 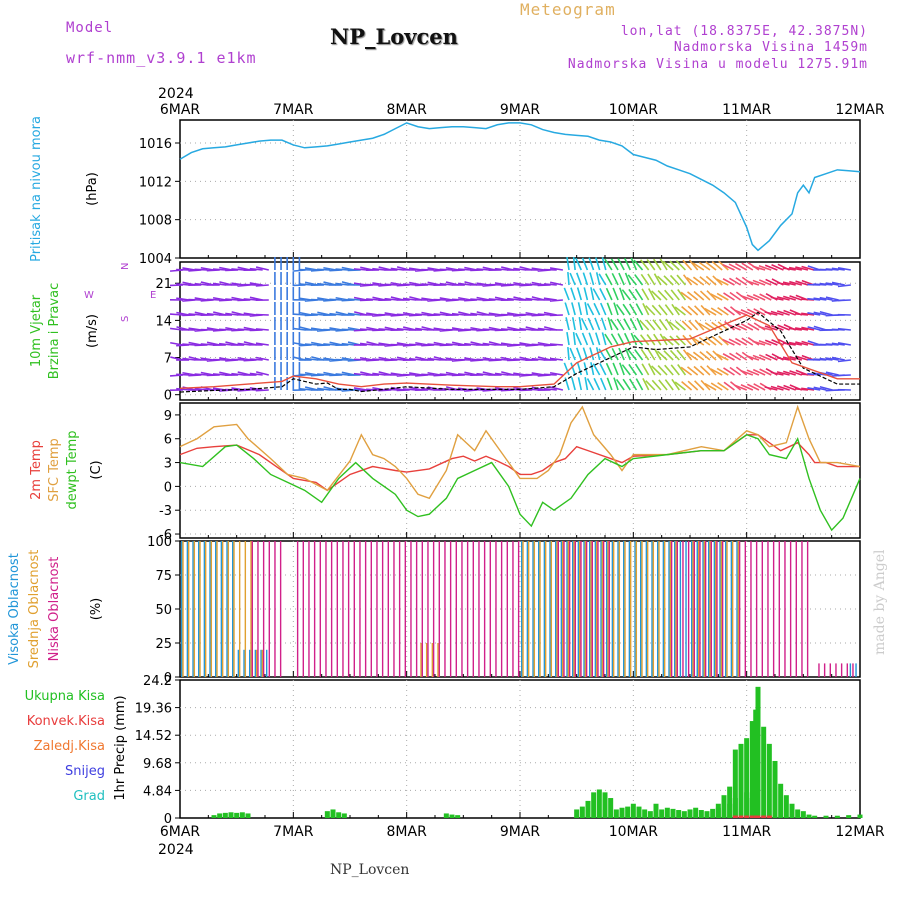 I want to click on pressure-title: Pritisak na nivou mora, so click(x=36, y=189).